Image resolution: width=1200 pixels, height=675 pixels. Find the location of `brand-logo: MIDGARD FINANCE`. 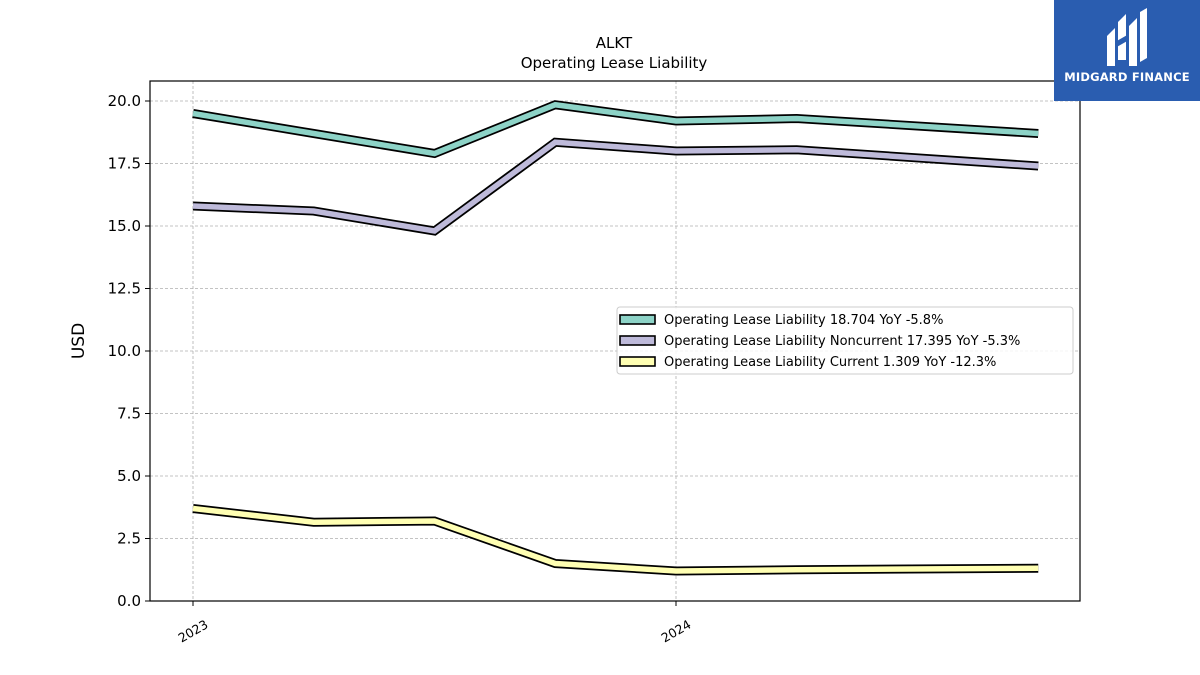

brand-logo: MIDGARD FINANCE is located at coordinates (1127, 50).